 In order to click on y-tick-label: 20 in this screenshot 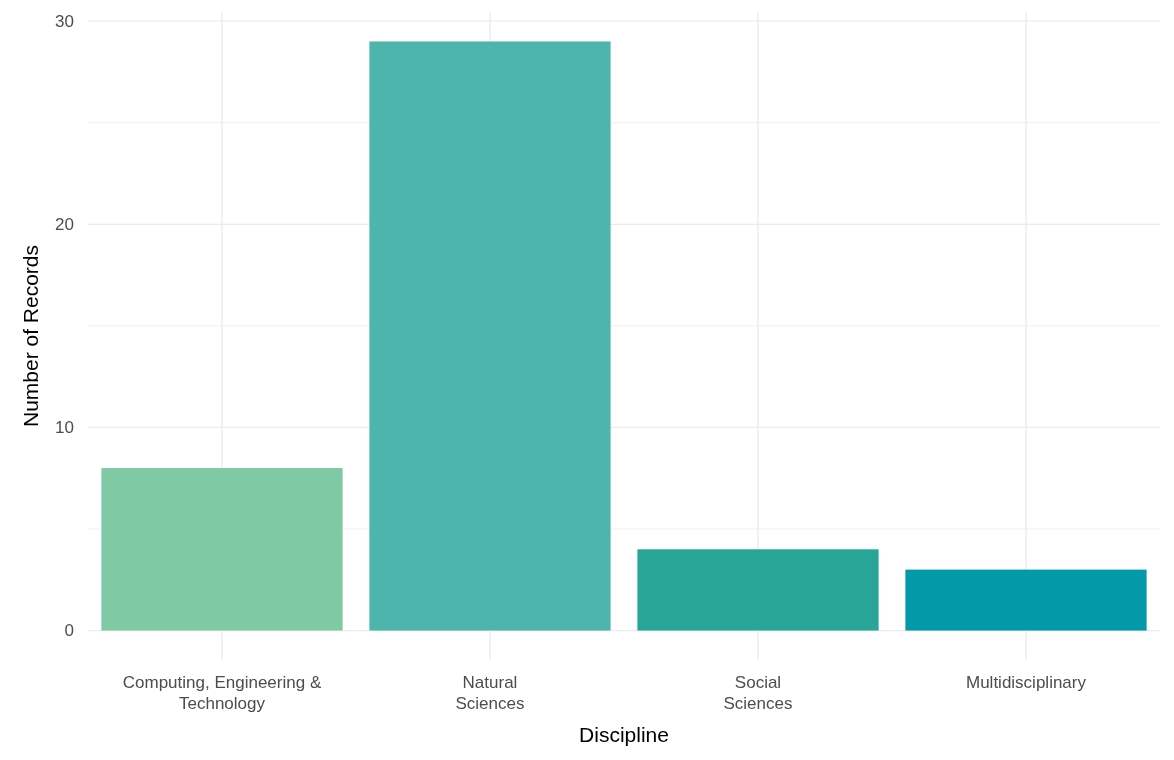, I will do `click(64, 225)`.